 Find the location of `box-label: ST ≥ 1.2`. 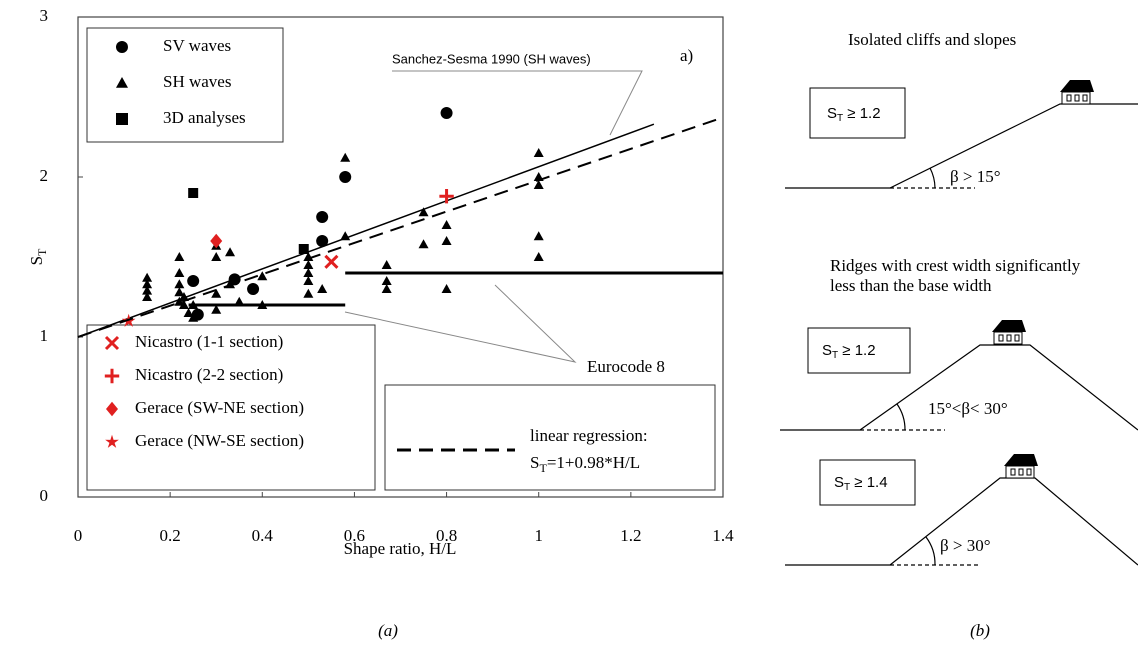

box-label: ST ≥ 1.2 is located at coordinates (849, 351).